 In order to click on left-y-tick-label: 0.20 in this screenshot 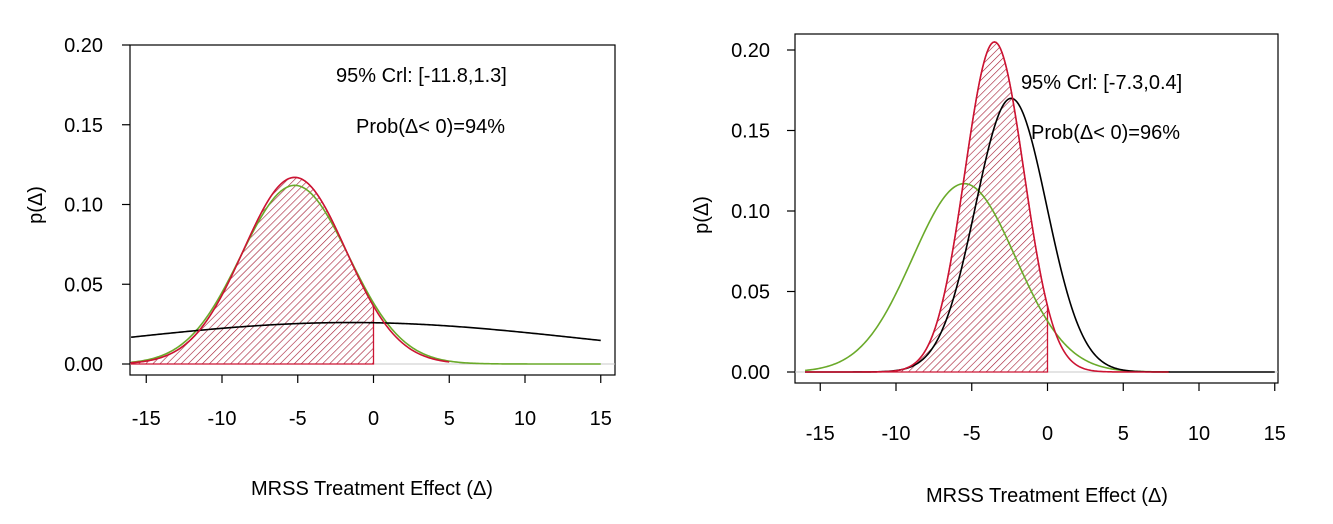, I will do `click(83, 46)`.